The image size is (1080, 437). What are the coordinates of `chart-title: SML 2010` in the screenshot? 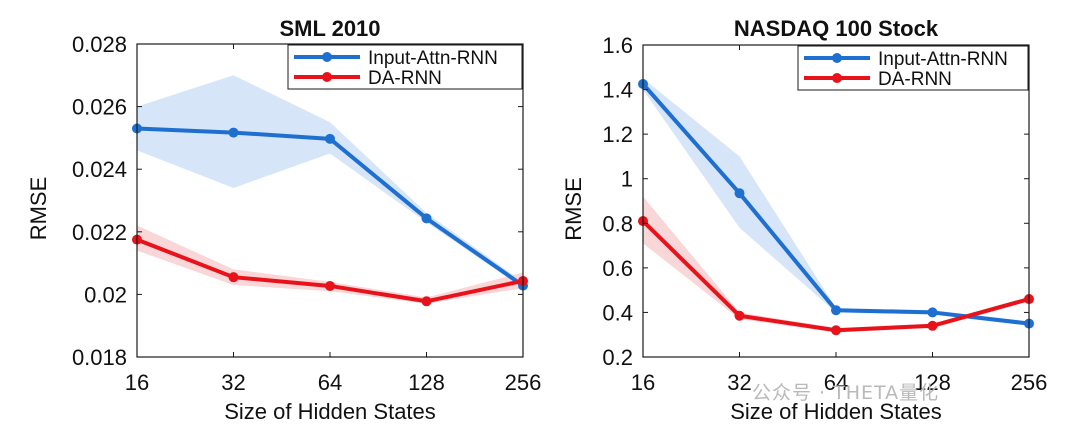 It's located at (329, 28).